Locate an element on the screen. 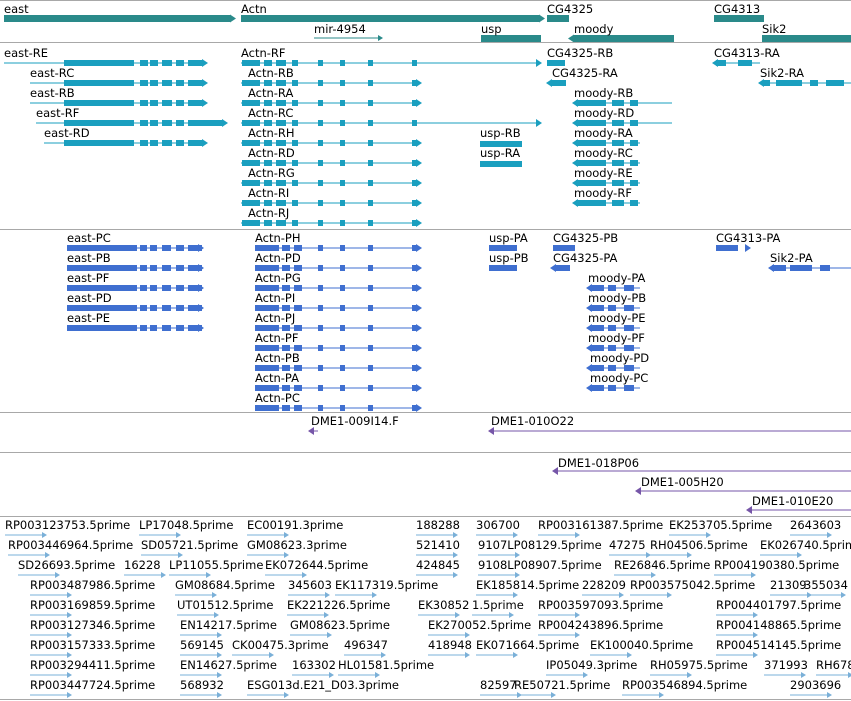  protein-label: moody-PD is located at coordinates (620, 358).